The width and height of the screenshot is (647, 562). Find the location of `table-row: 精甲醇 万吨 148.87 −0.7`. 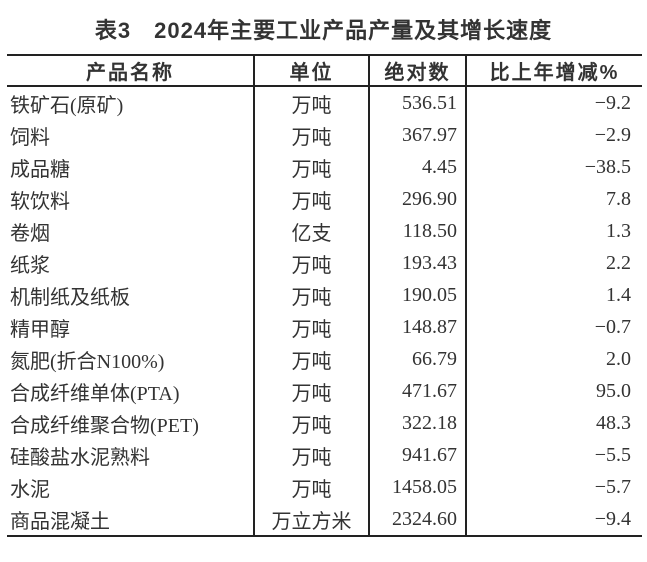

table-row: 精甲醇 万吨 148.87 −0.7 is located at coordinates (324, 327).